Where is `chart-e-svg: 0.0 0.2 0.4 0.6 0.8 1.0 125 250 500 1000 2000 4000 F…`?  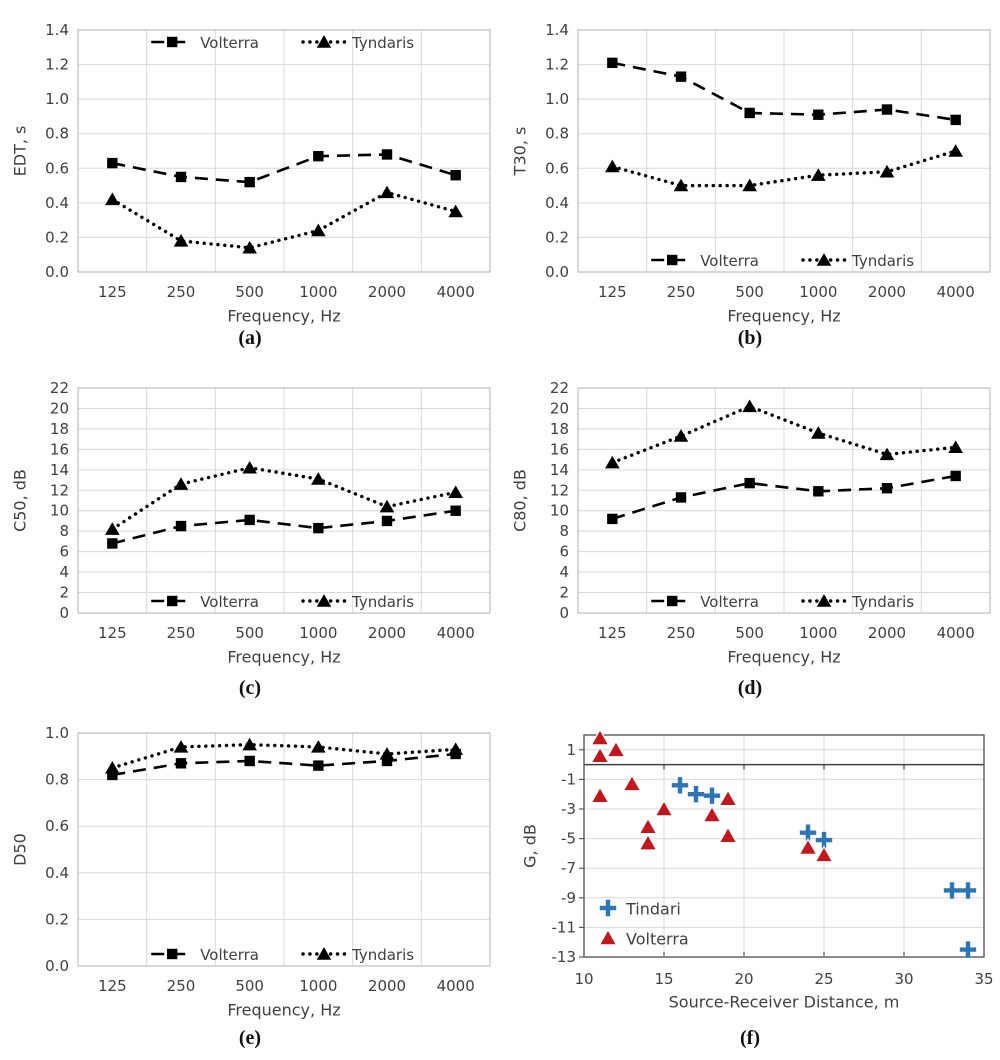 chart-e-svg: 0.0 0.2 0.4 0.6 0.8 1.0 125 250 500 1000 2000 4000 F… is located at coordinates (251, 872).